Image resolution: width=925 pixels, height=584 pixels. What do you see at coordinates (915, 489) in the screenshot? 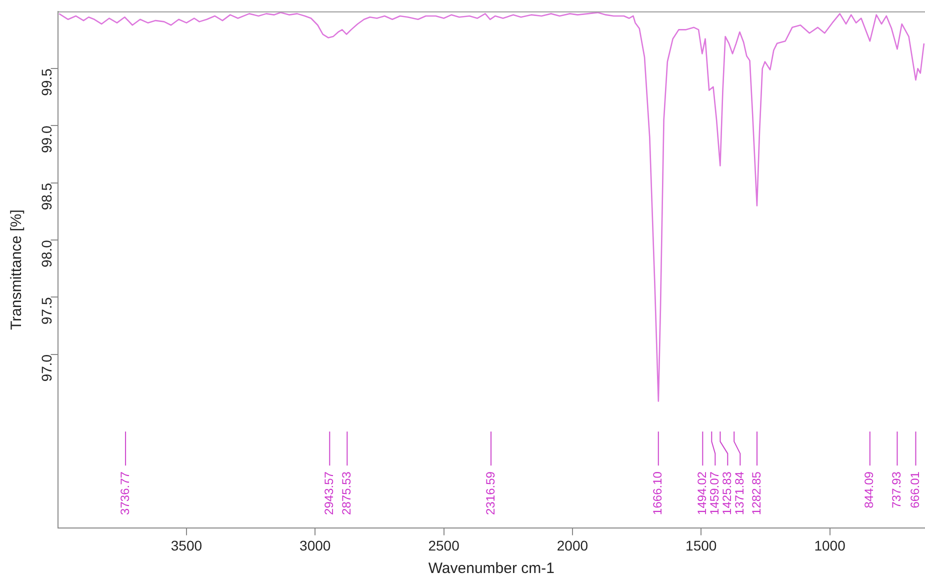
I see `annotation: 666.01` at bounding box center [915, 489].